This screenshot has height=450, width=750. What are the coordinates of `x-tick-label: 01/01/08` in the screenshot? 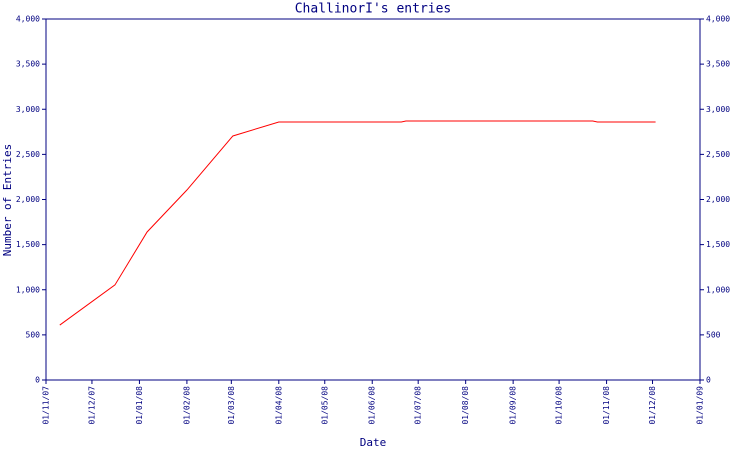 It's located at (139, 405).